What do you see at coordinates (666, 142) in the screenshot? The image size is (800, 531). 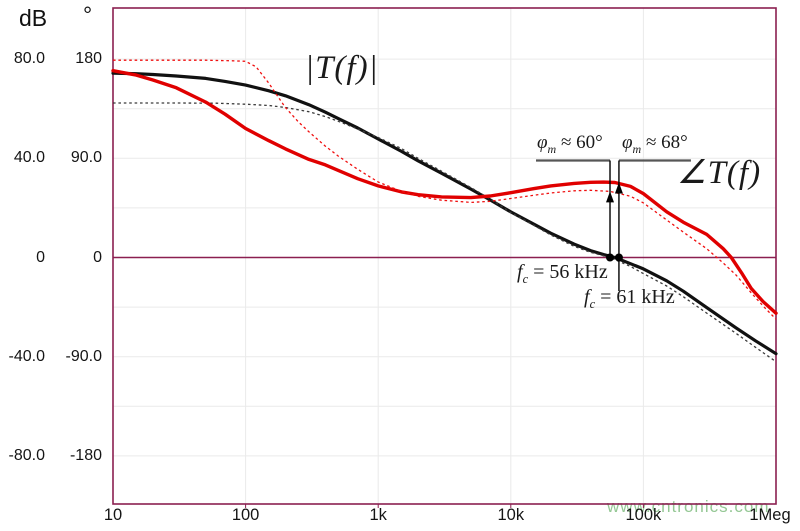 I see `phase-margin-value: ≈ 68°` at bounding box center [666, 142].